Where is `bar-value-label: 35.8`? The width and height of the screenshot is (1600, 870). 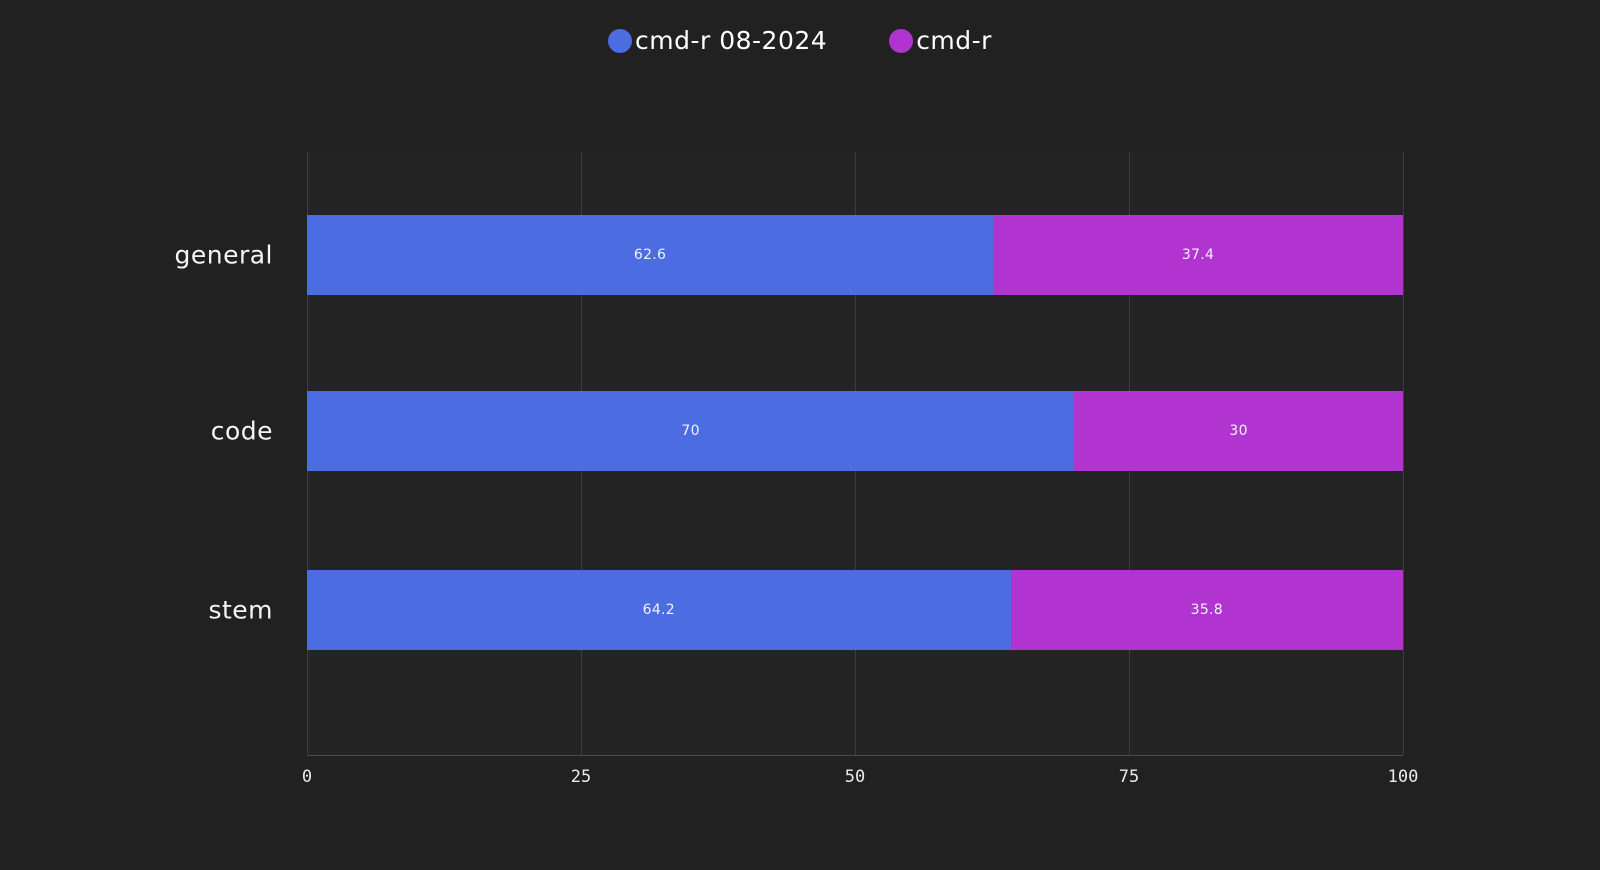 bar-value-label: 35.8 is located at coordinates (1206, 610).